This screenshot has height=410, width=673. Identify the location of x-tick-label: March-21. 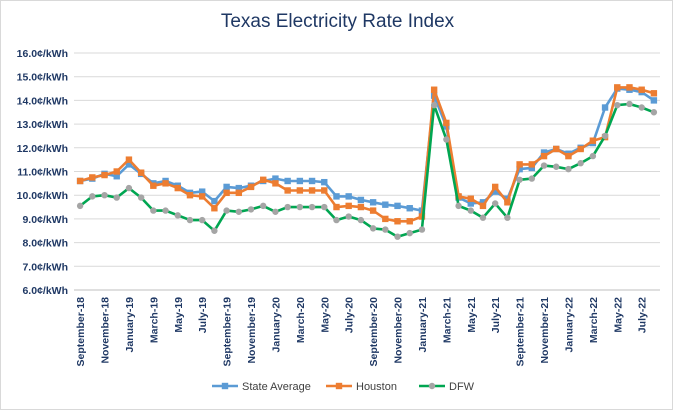
(447, 320).